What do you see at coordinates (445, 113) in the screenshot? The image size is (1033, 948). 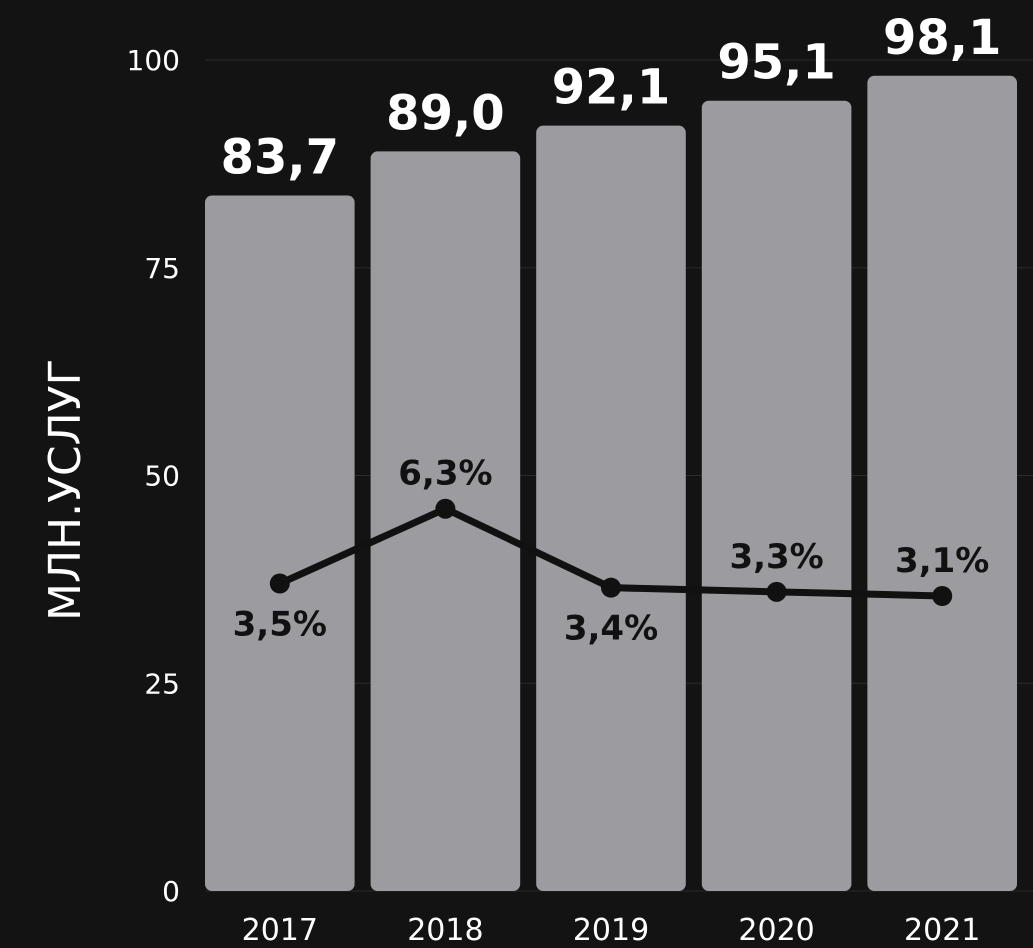 I see `bar-value-label: 89,0` at bounding box center [445, 113].